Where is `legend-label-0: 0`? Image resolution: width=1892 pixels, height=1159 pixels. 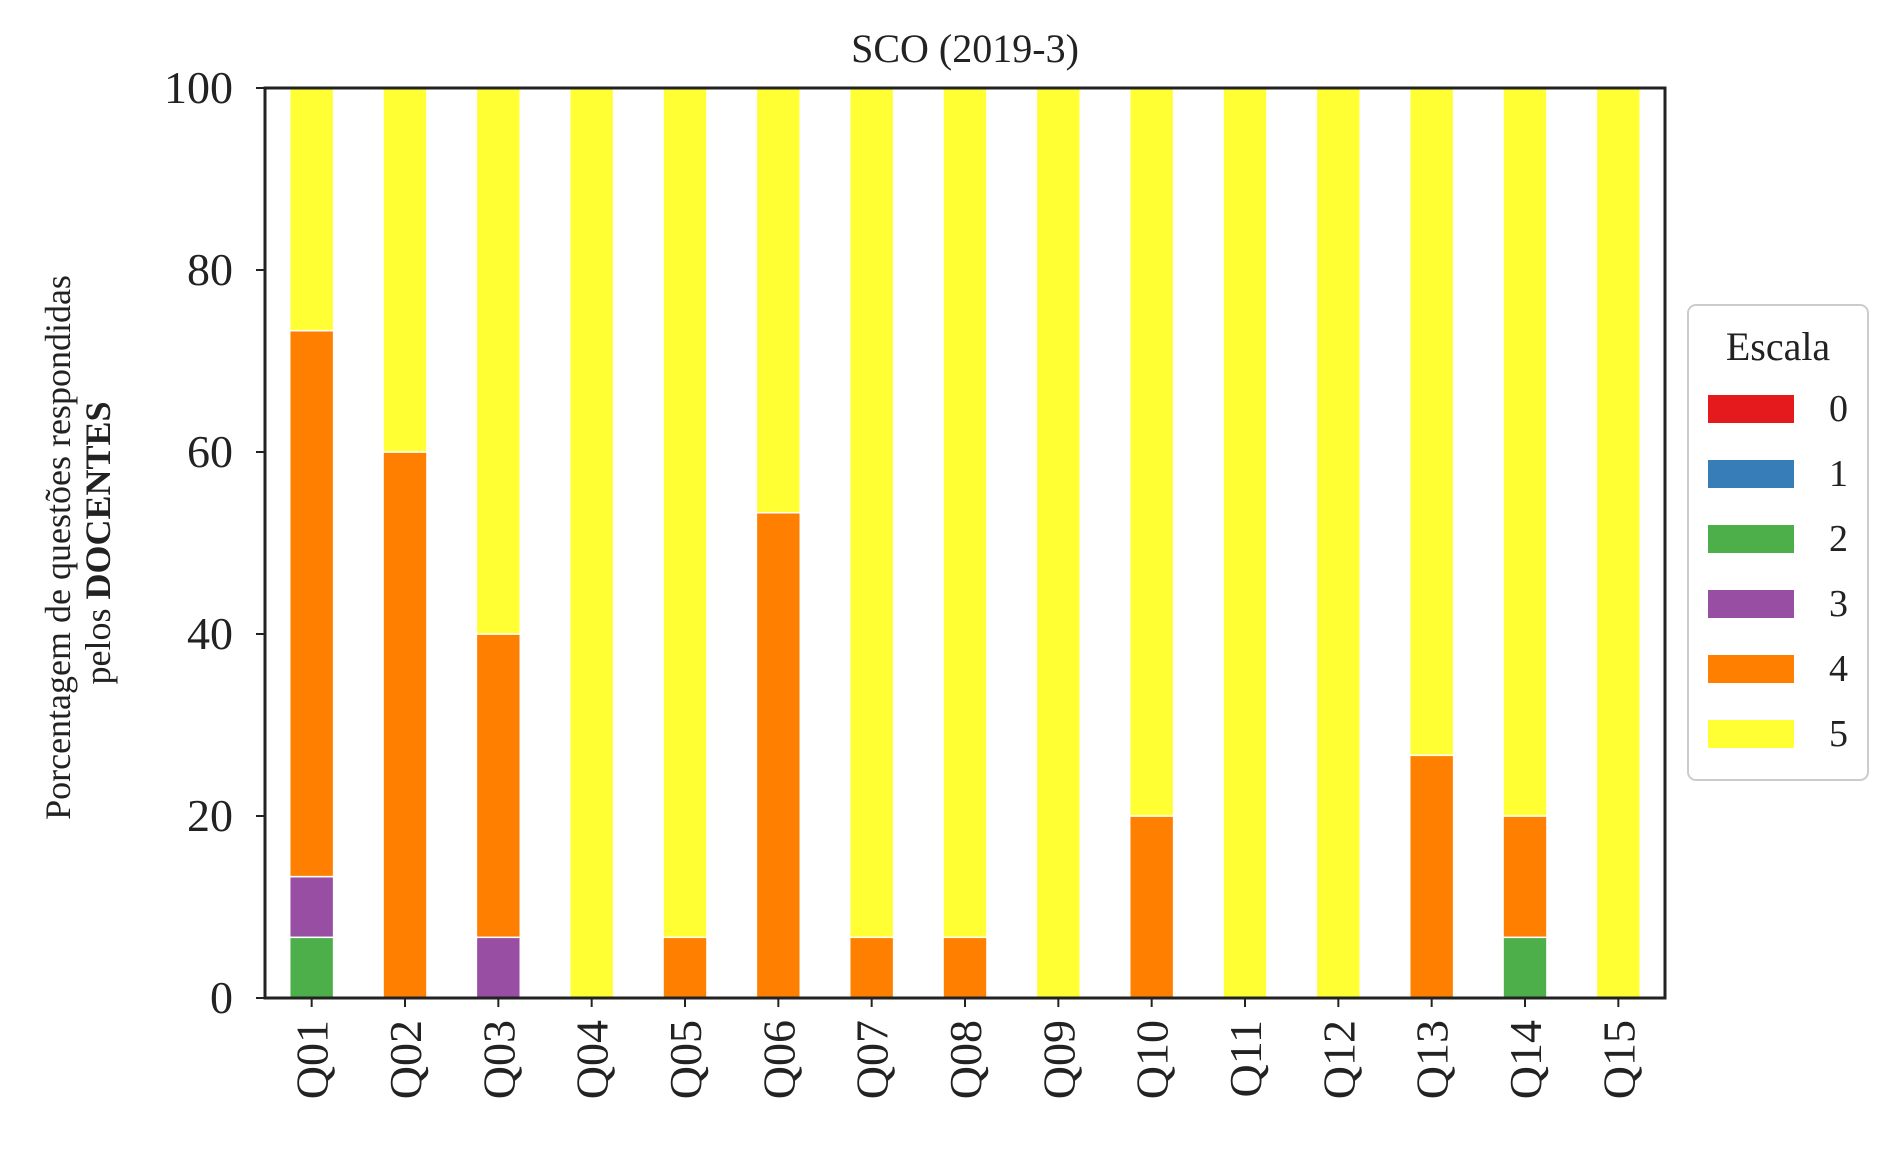
legend-label-0: 0 is located at coordinates (1838, 409).